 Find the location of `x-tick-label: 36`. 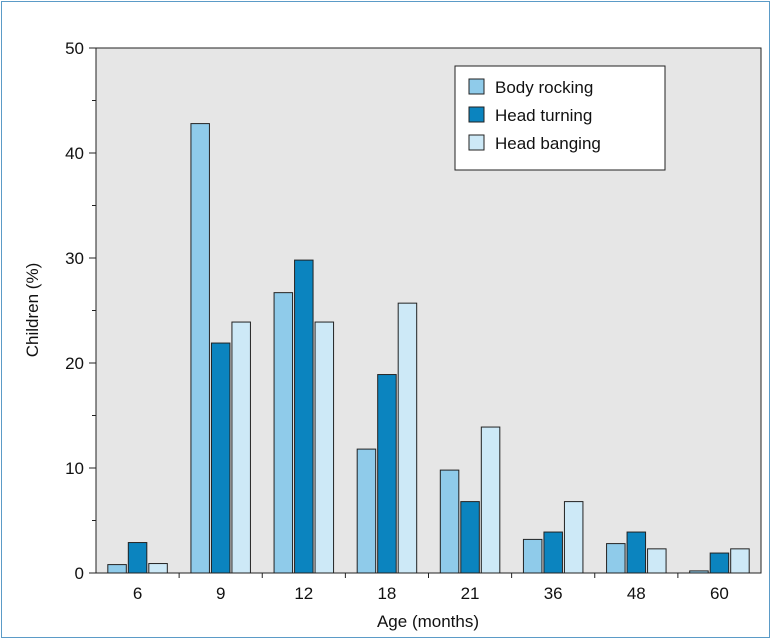

x-tick-label: 36 is located at coordinates (553, 593).